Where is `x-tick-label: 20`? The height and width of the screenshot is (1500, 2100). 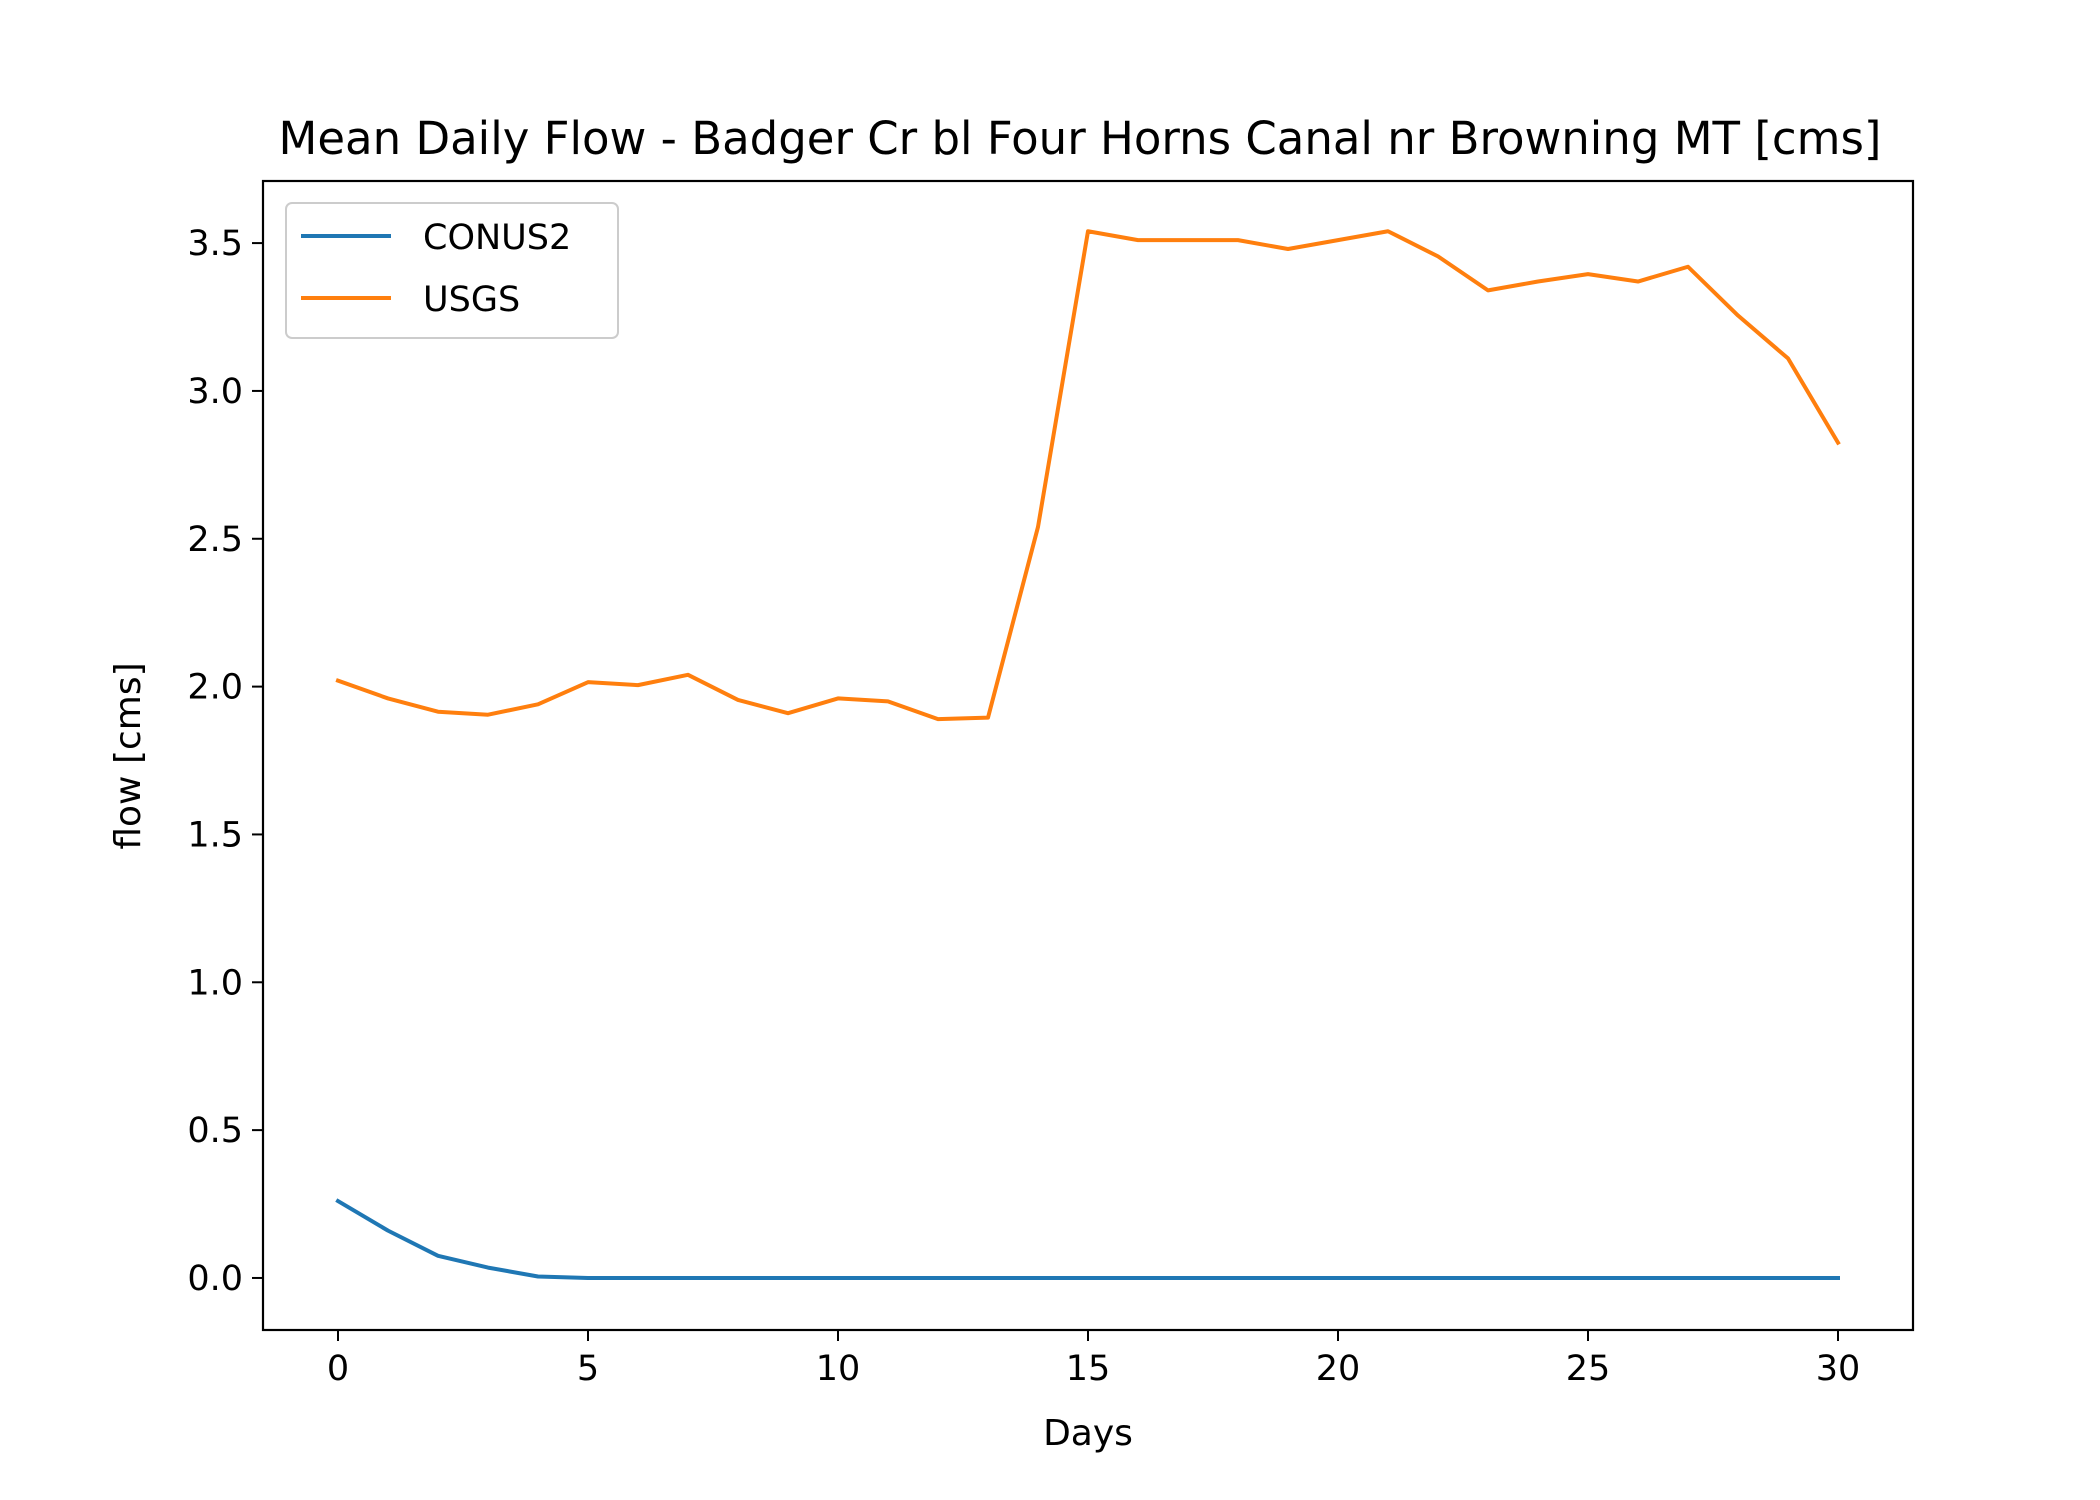
x-tick-label: 20 is located at coordinates (1338, 1369).